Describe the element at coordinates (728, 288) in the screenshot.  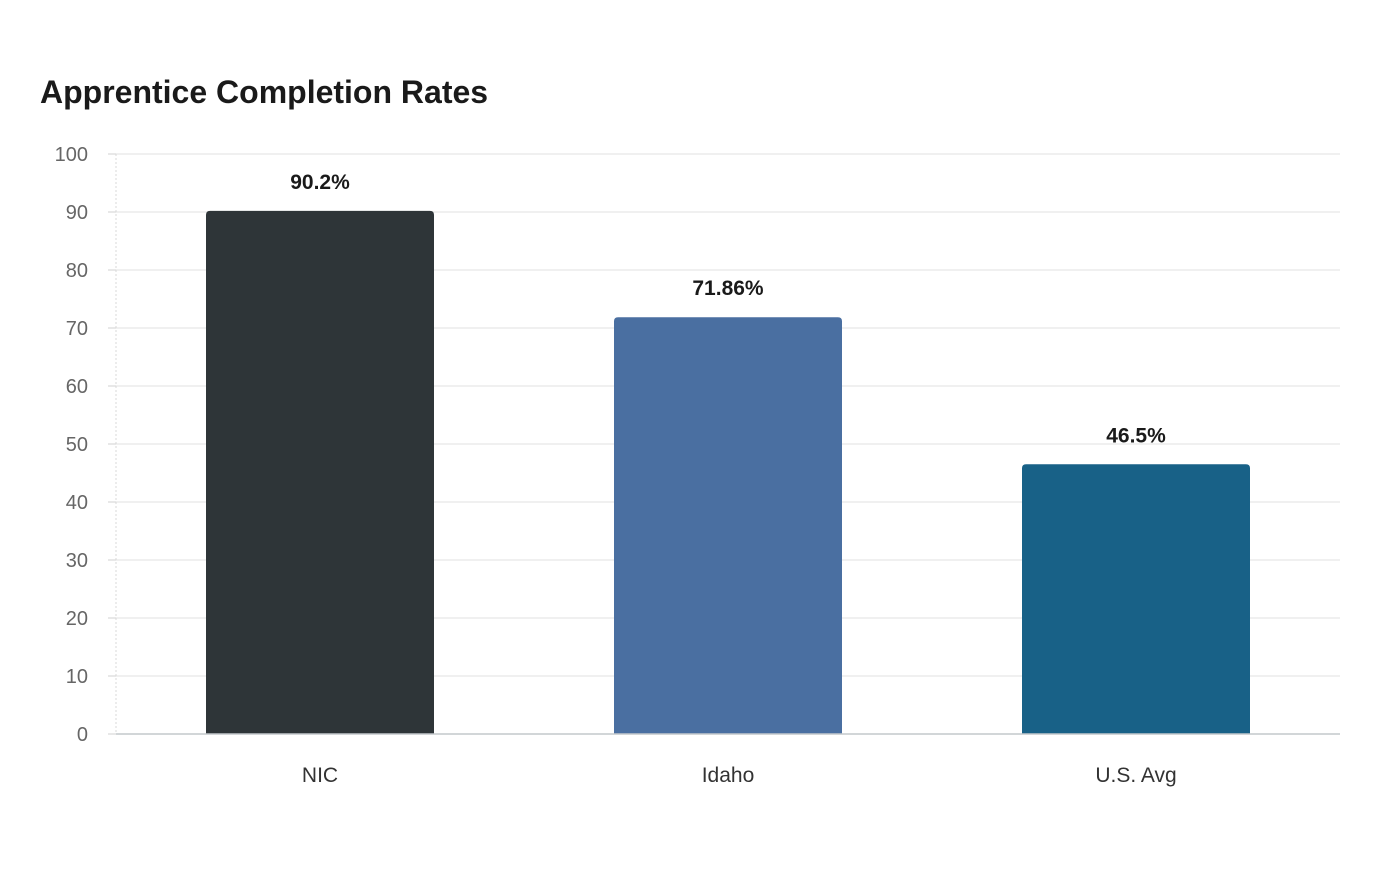
I see `bar-value-label: 71.86%` at that location.